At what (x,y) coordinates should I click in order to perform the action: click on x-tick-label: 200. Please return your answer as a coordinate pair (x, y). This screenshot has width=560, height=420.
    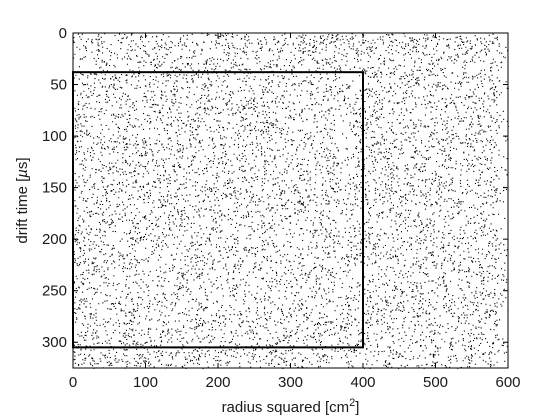
    Looking at the image, I should click on (217, 382).